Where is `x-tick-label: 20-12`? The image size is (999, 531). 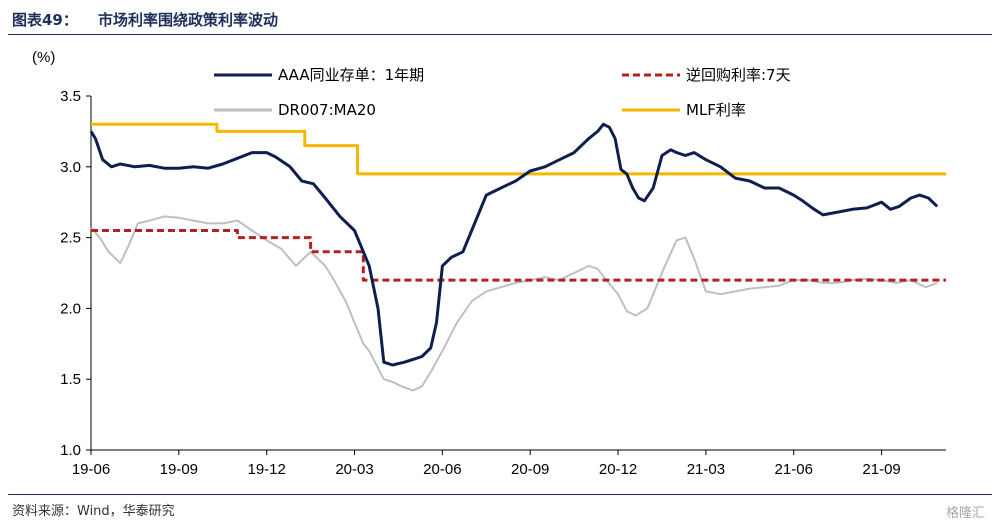
x-tick-label: 20-12 is located at coordinates (618, 469).